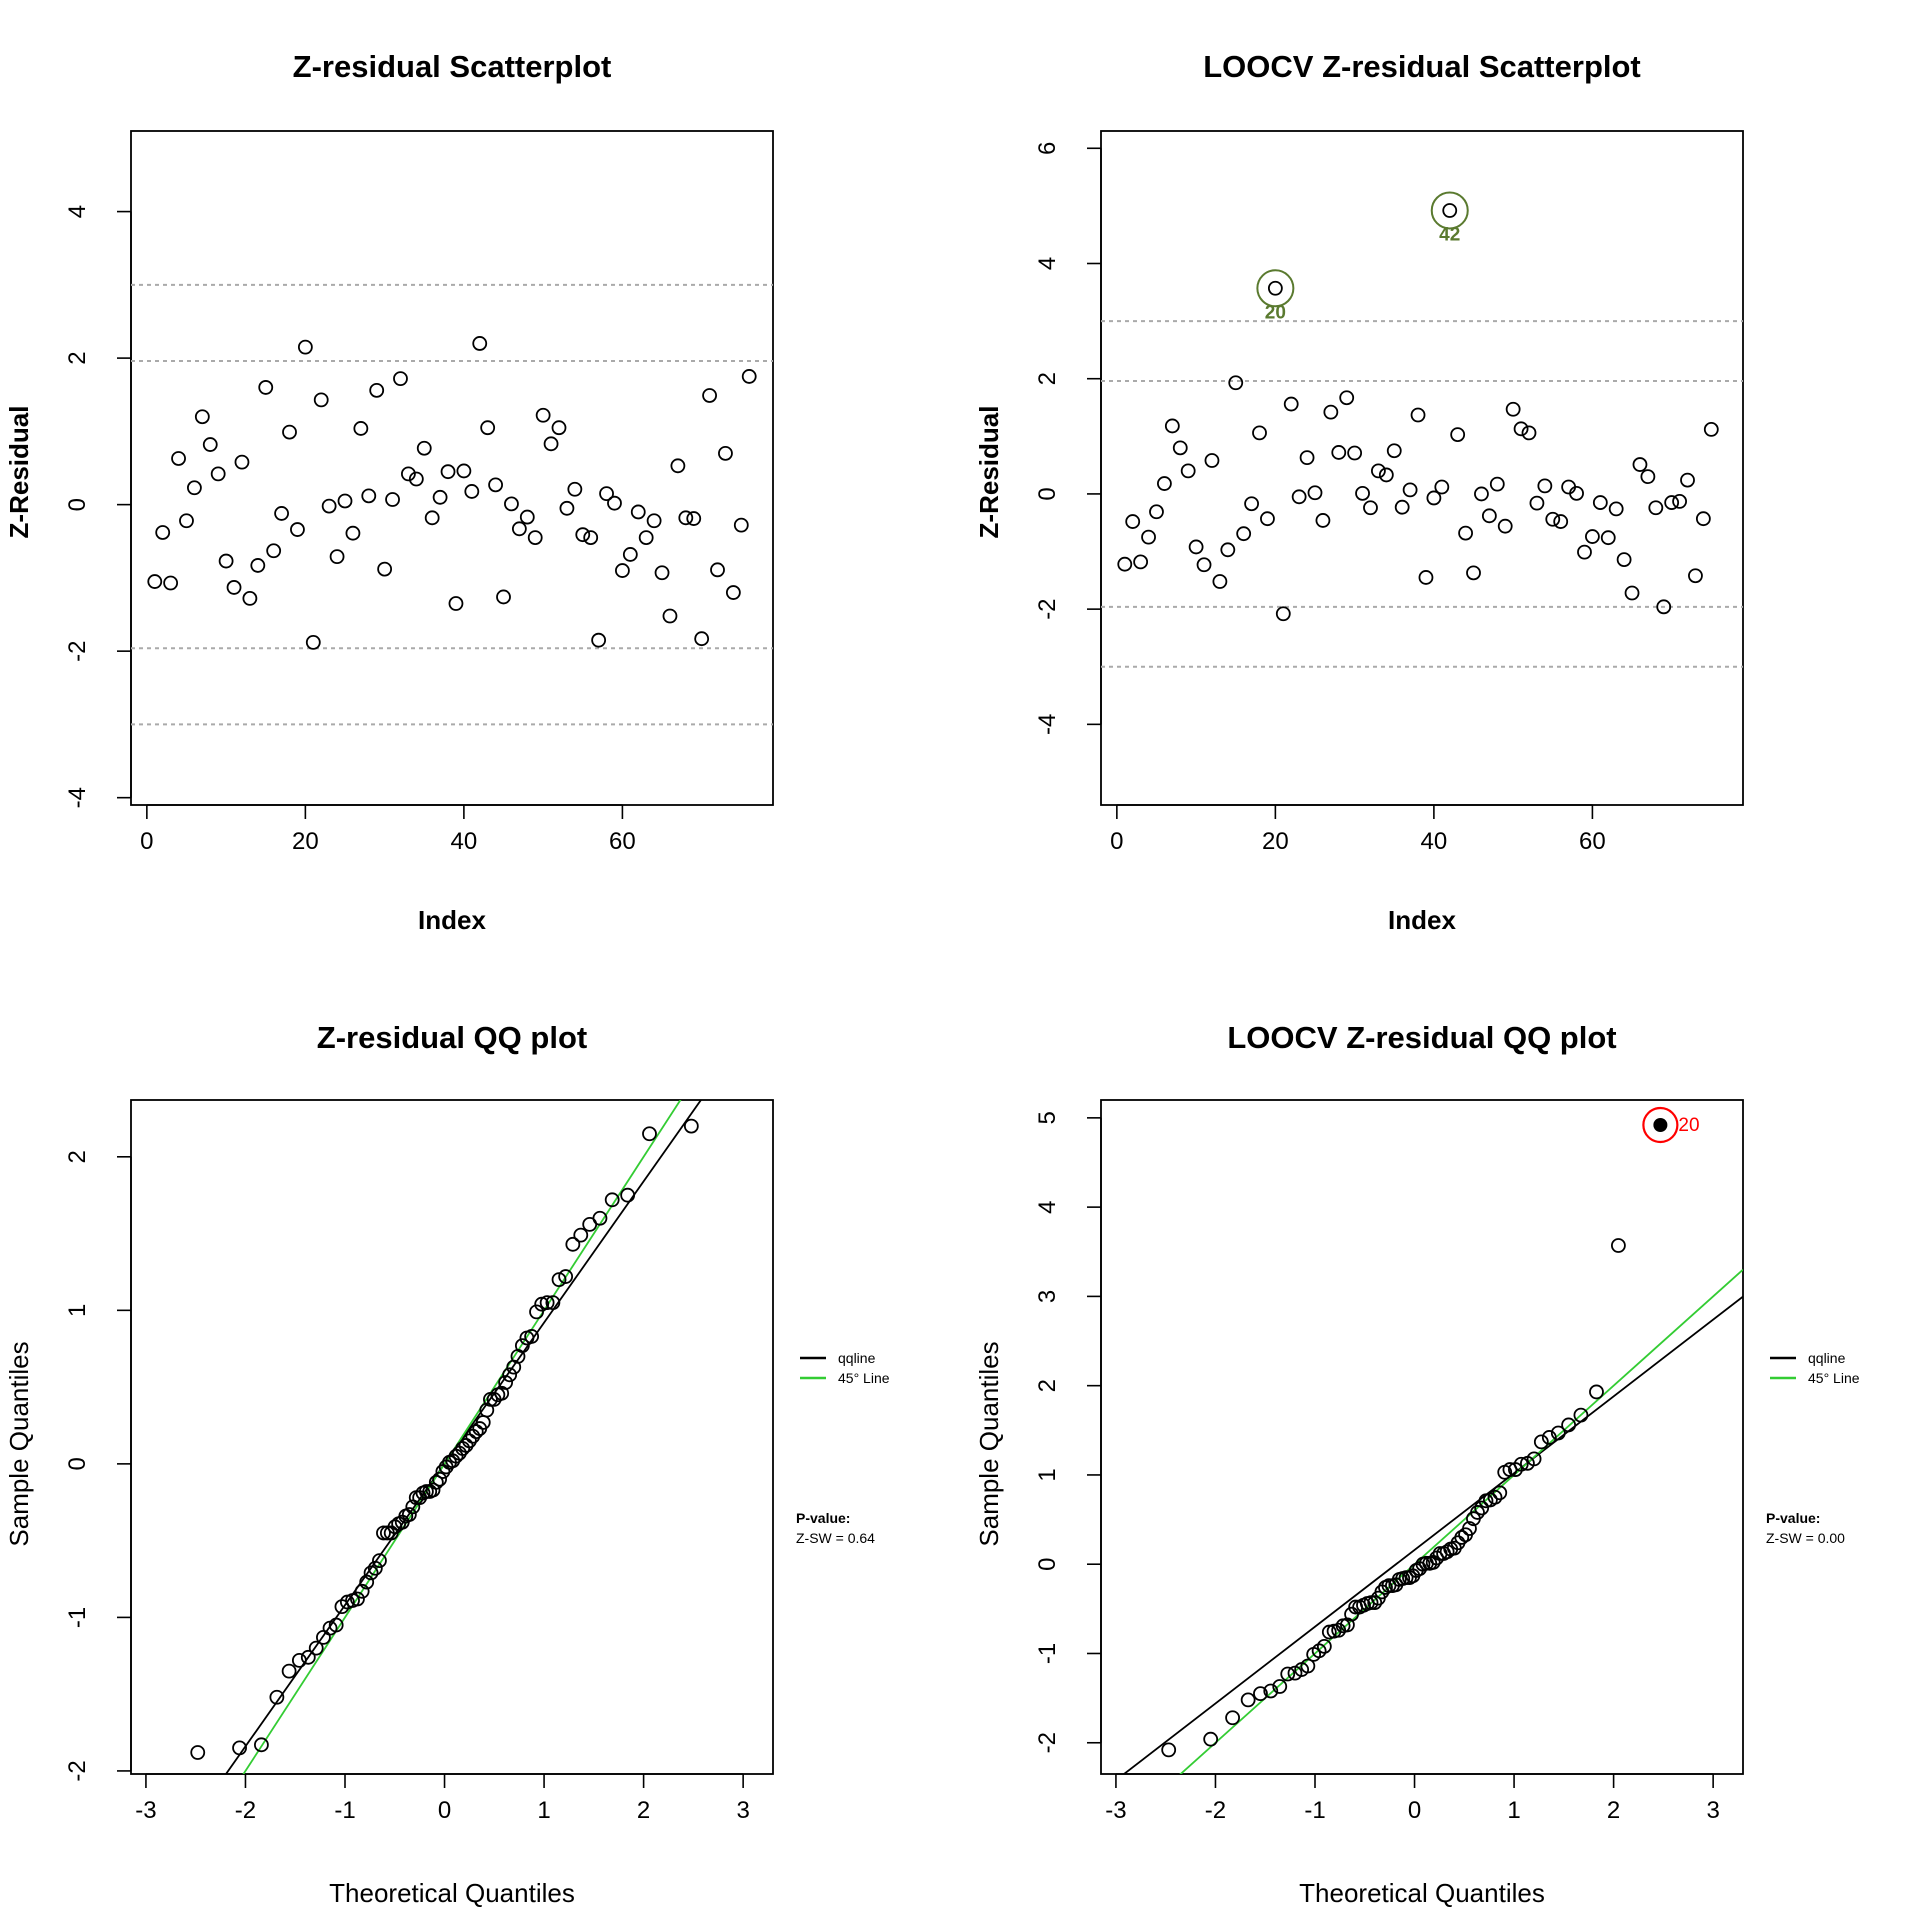 The height and width of the screenshot is (1920, 1920). I want to click on y-tick-label: 5, so click(1047, 1117).